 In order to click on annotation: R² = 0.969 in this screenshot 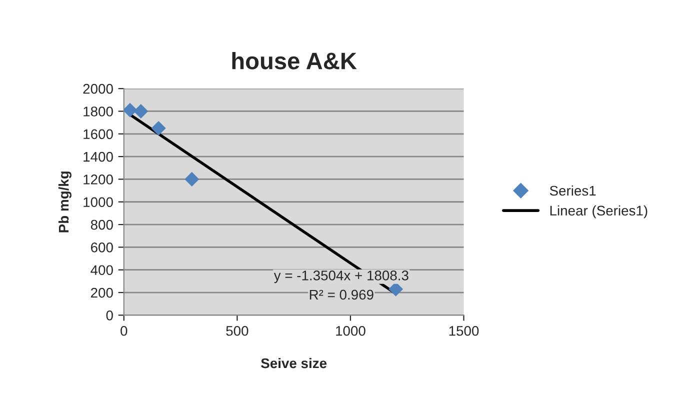, I will do `click(342, 295)`.